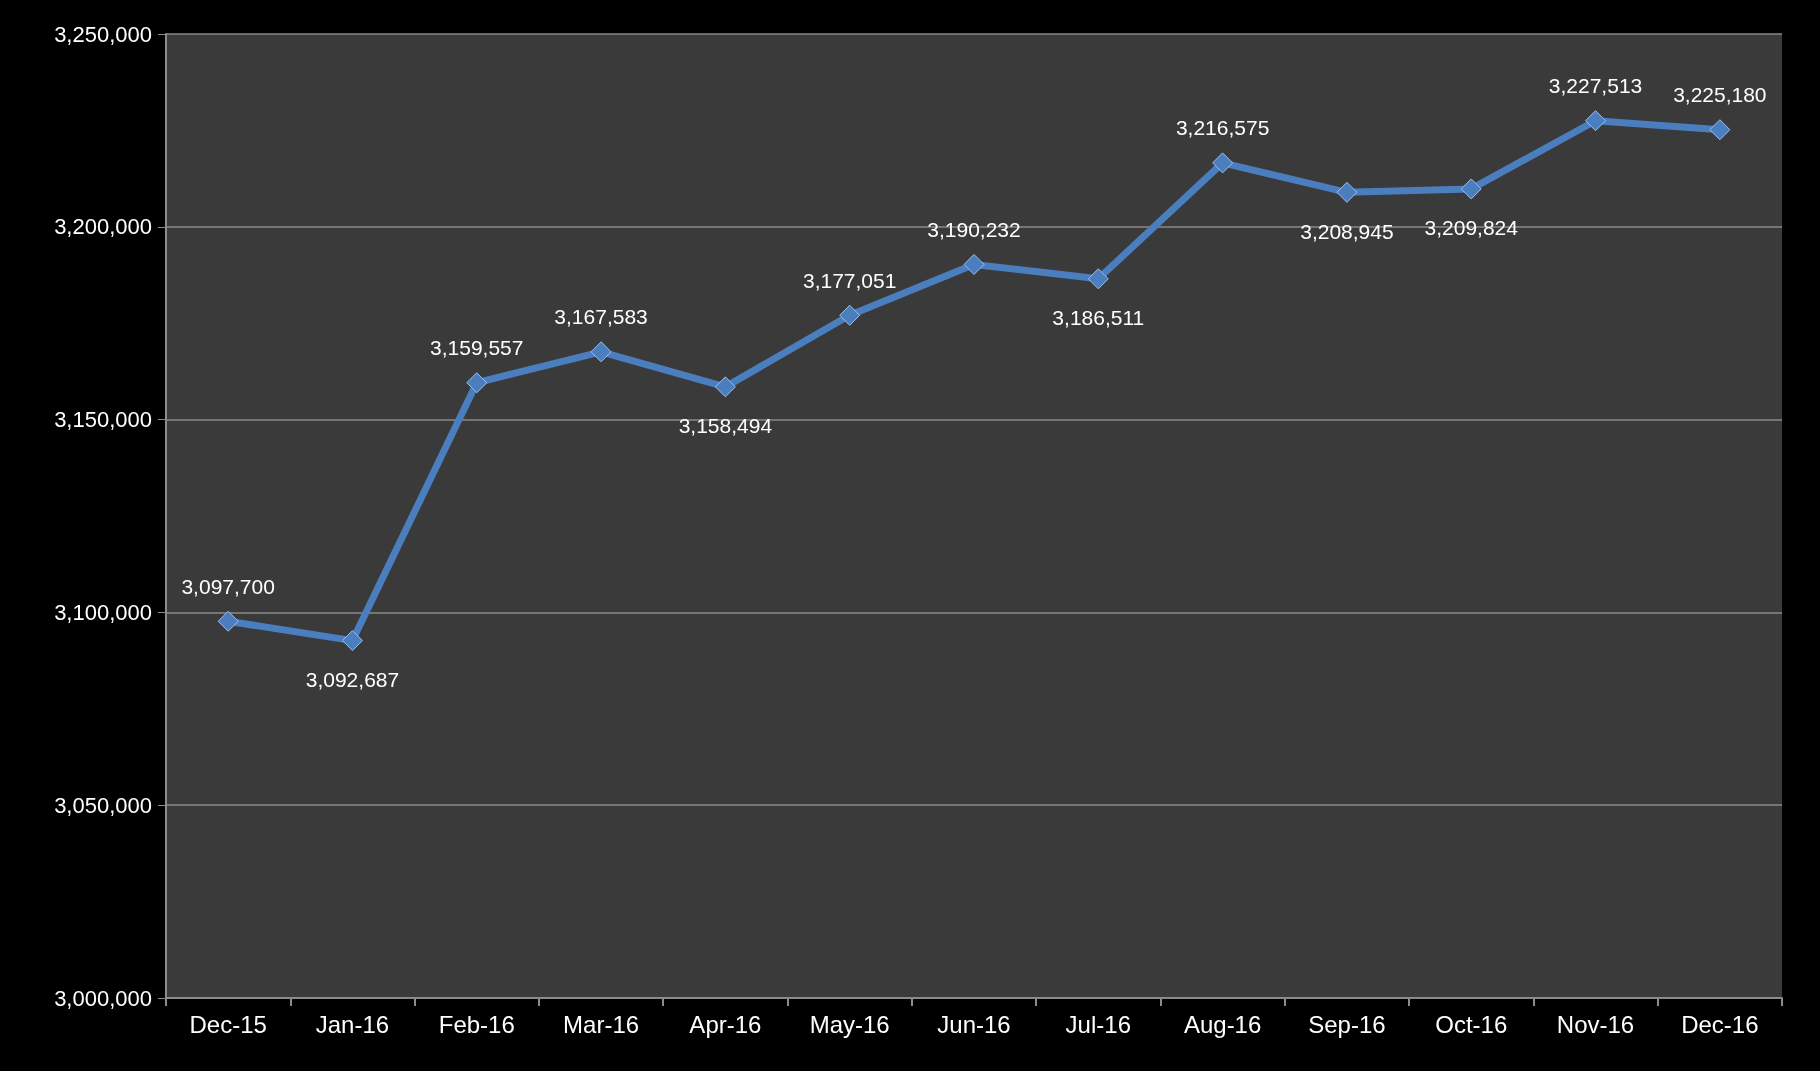 Image resolution: width=1820 pixels, height=1071 pixels. What do you see at coordinates (103, 420) in the screenshot?
I see `y-tick-label: 3,150,000` at bounding box center [103, 420].